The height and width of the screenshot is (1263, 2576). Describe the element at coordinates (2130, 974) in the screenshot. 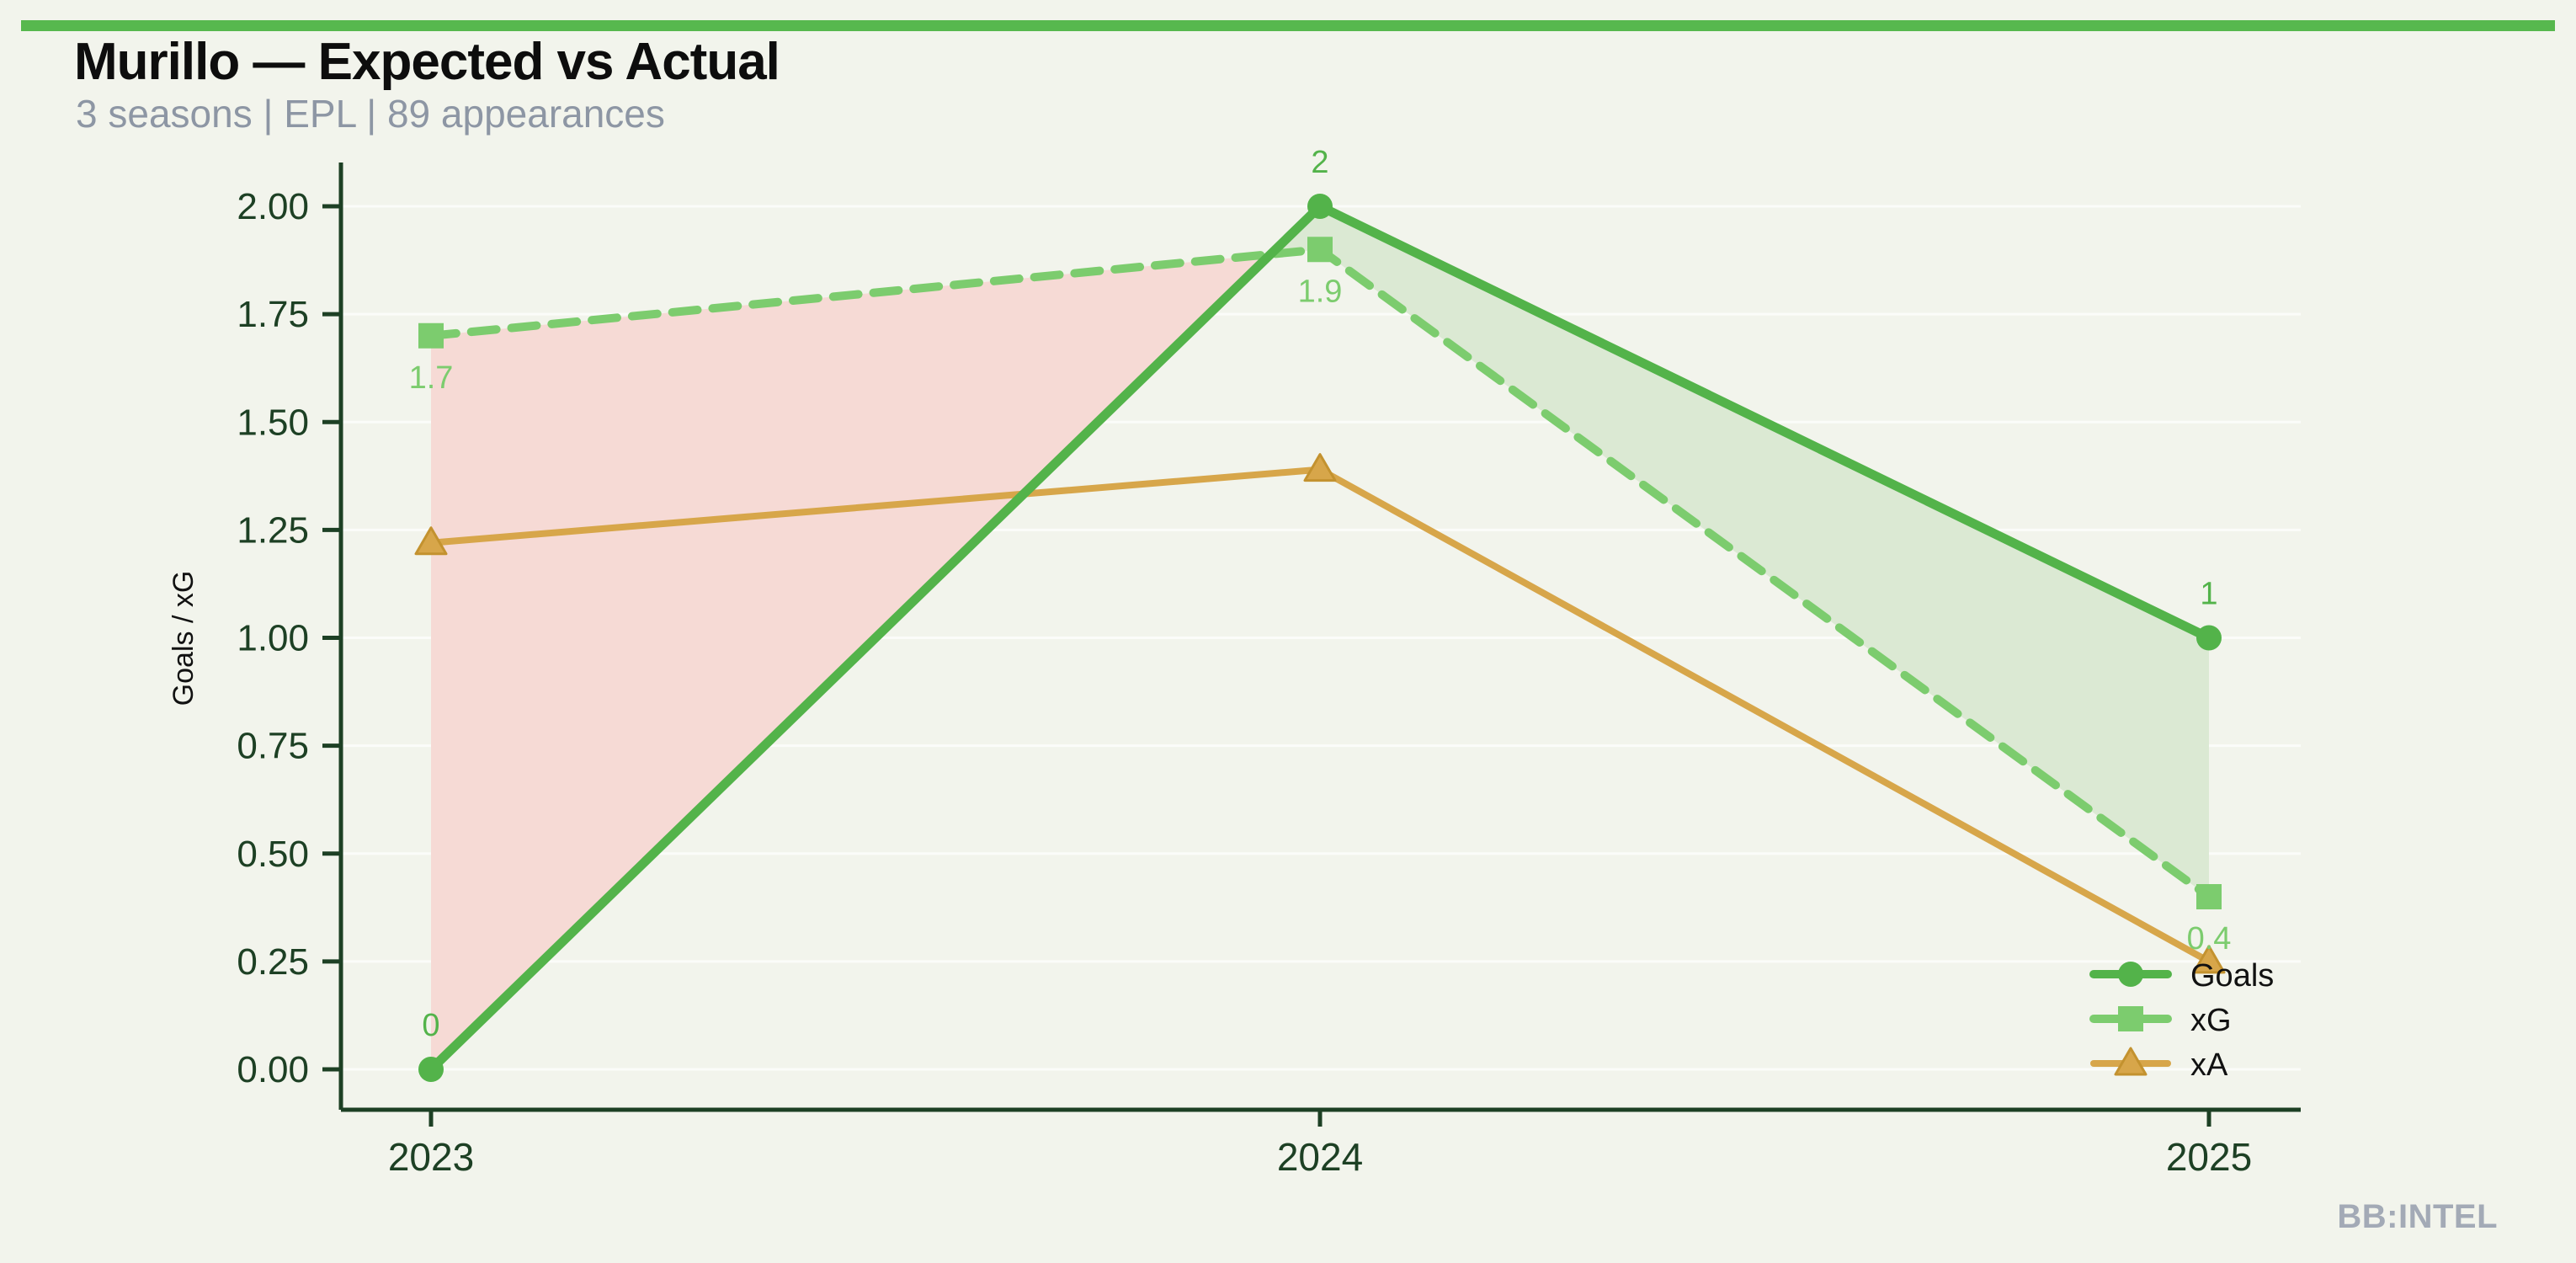

I see `goals-legend-marker` at that location.